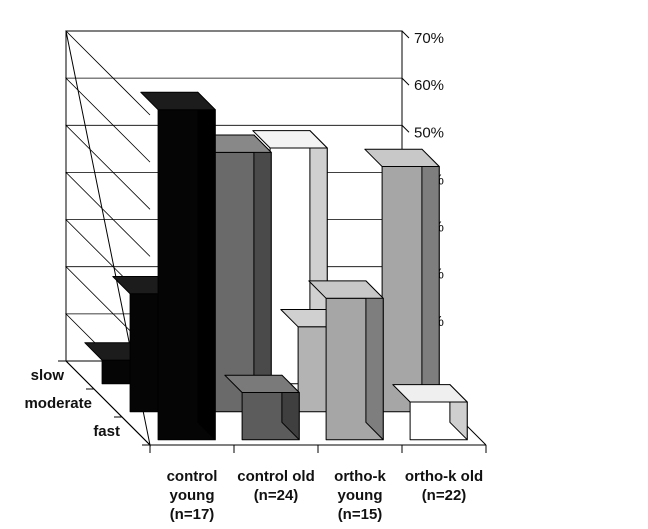  Describe the element at coordinates (429, 38) in the screenshot. I see `y-tick-label: 70%` at that location.